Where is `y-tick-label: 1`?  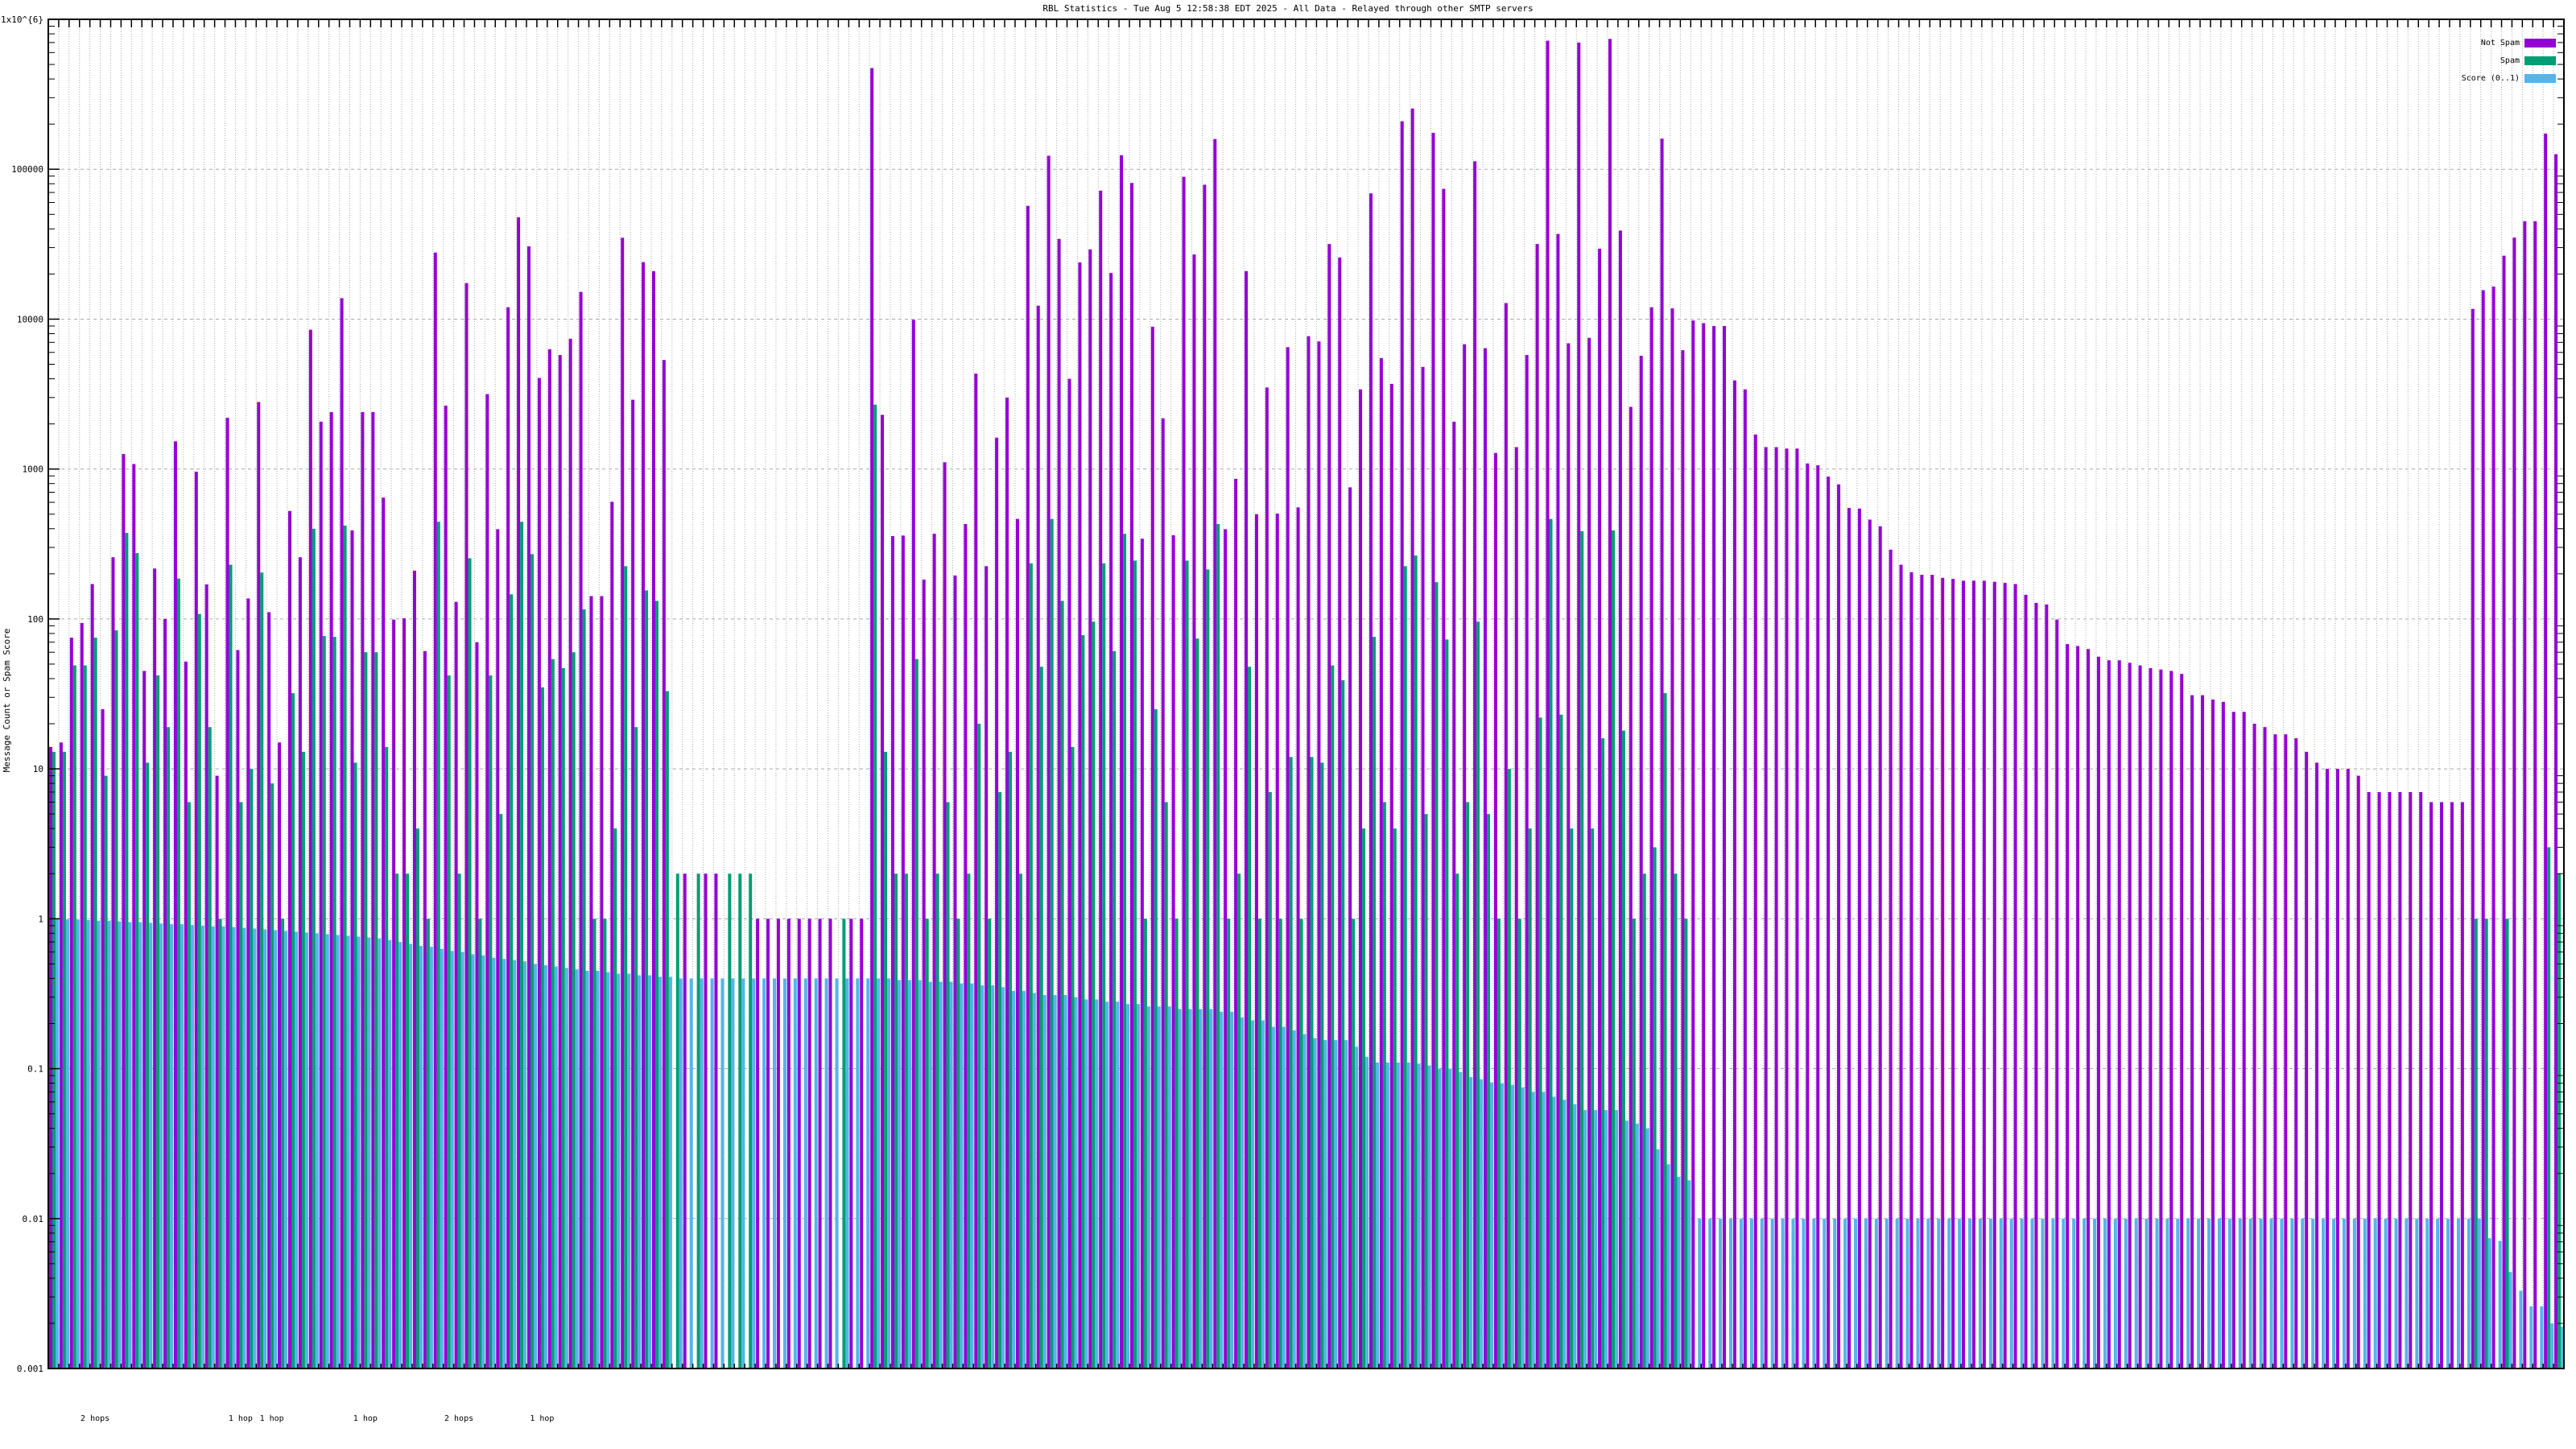 y-tick-label: 1 is located at coordinates (40, 919).